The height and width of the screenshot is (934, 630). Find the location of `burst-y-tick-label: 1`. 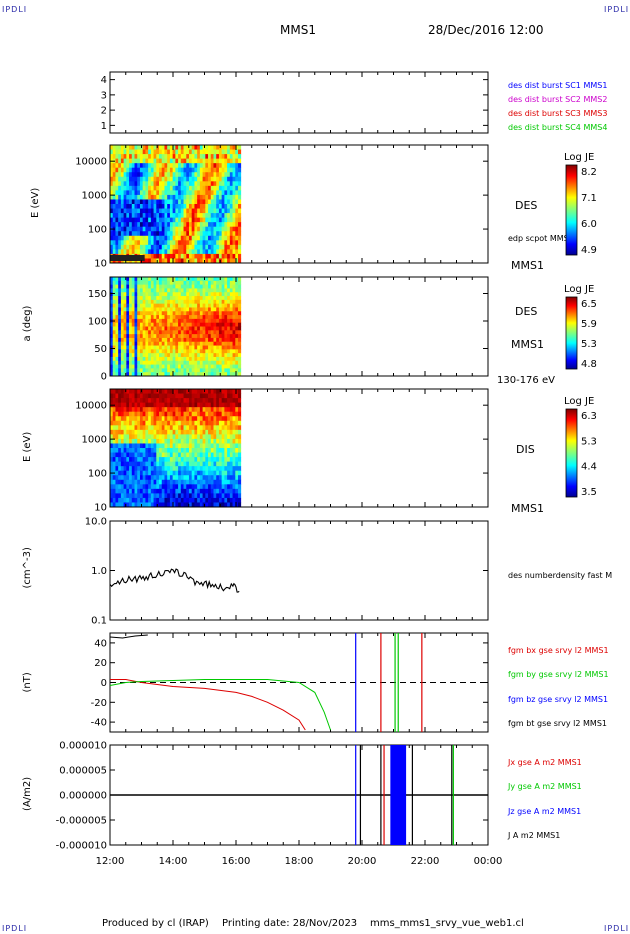

burst-y-tick-label: 1 is located at coordinates (104, 126).